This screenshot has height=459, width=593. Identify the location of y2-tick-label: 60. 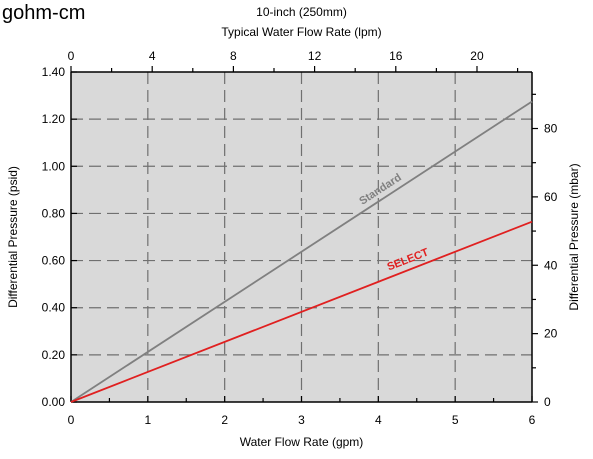
(551, 197).